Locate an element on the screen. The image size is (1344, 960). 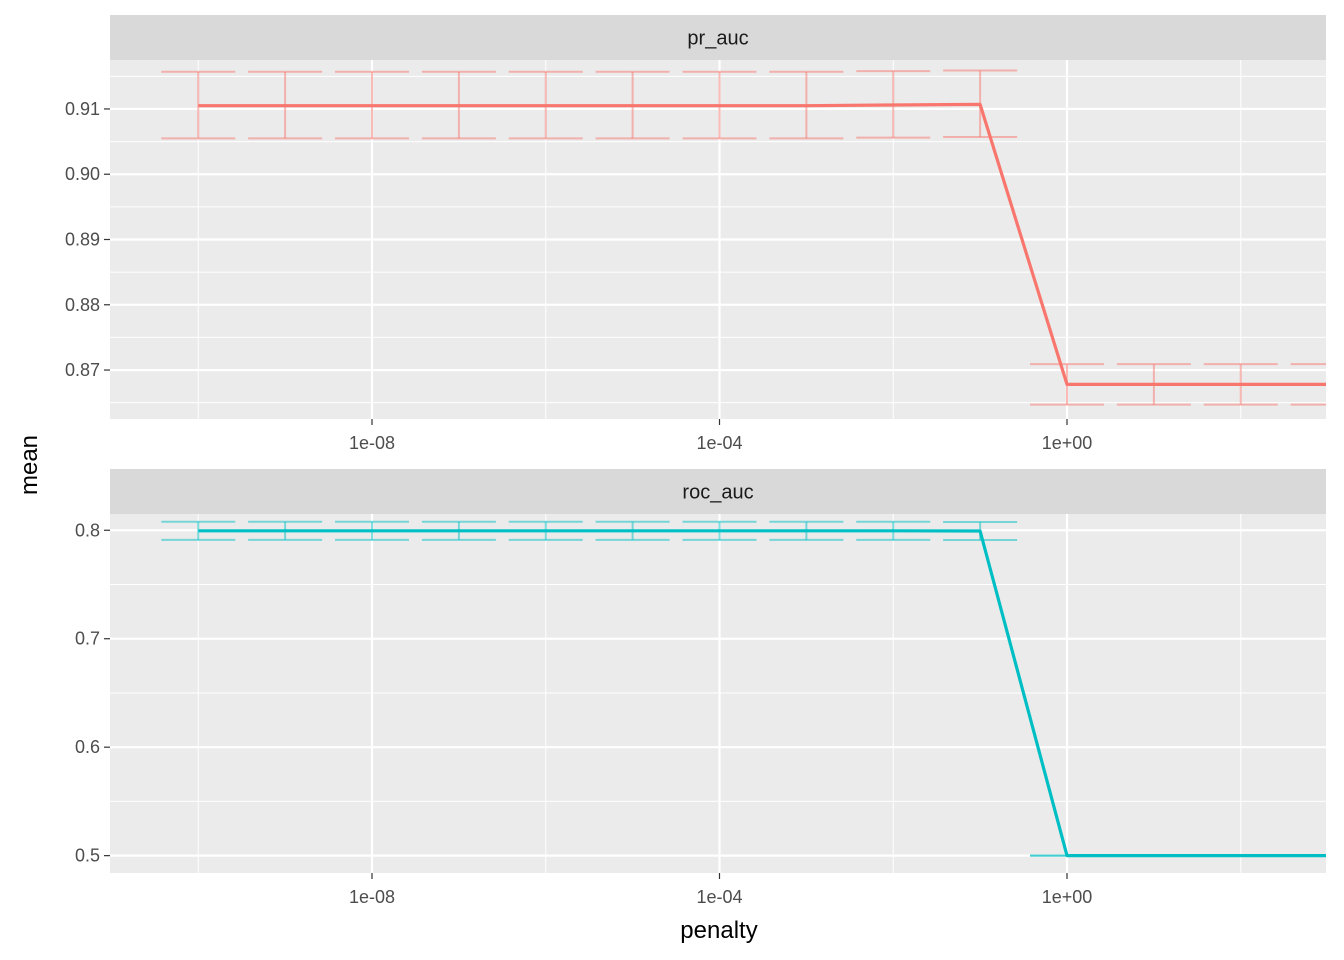
facet-strip-label: roc_auc is located at coordinates (717, 493).